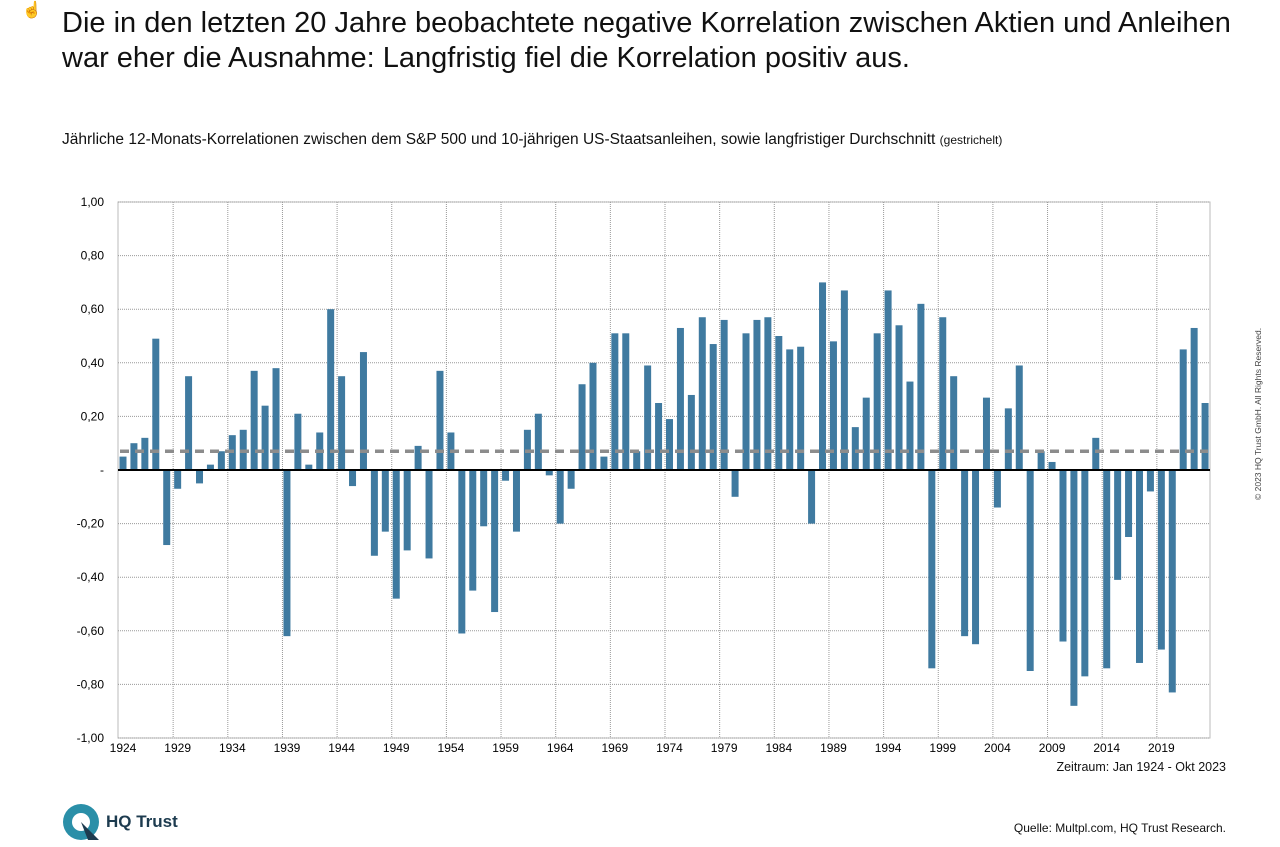 Image resolution: width=1280 pixels, height=847 pixels. I want to click on bar-1984, so click(779, 403).